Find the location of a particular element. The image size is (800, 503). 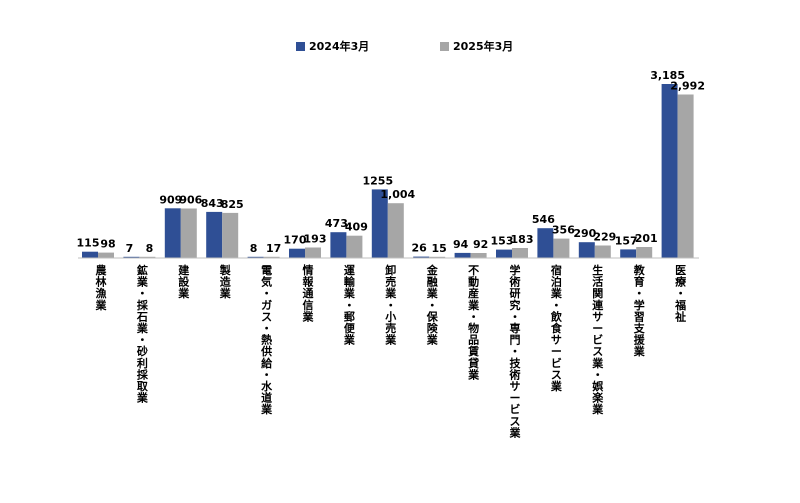

category-label-2: 建設業 is located at coordinates (183, 281).